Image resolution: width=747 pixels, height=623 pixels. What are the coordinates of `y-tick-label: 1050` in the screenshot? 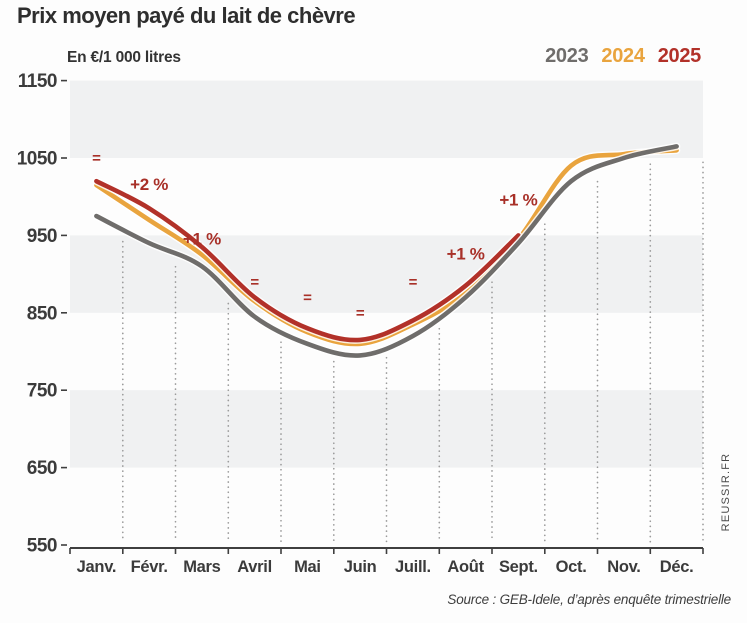 It's located at (37, 159).